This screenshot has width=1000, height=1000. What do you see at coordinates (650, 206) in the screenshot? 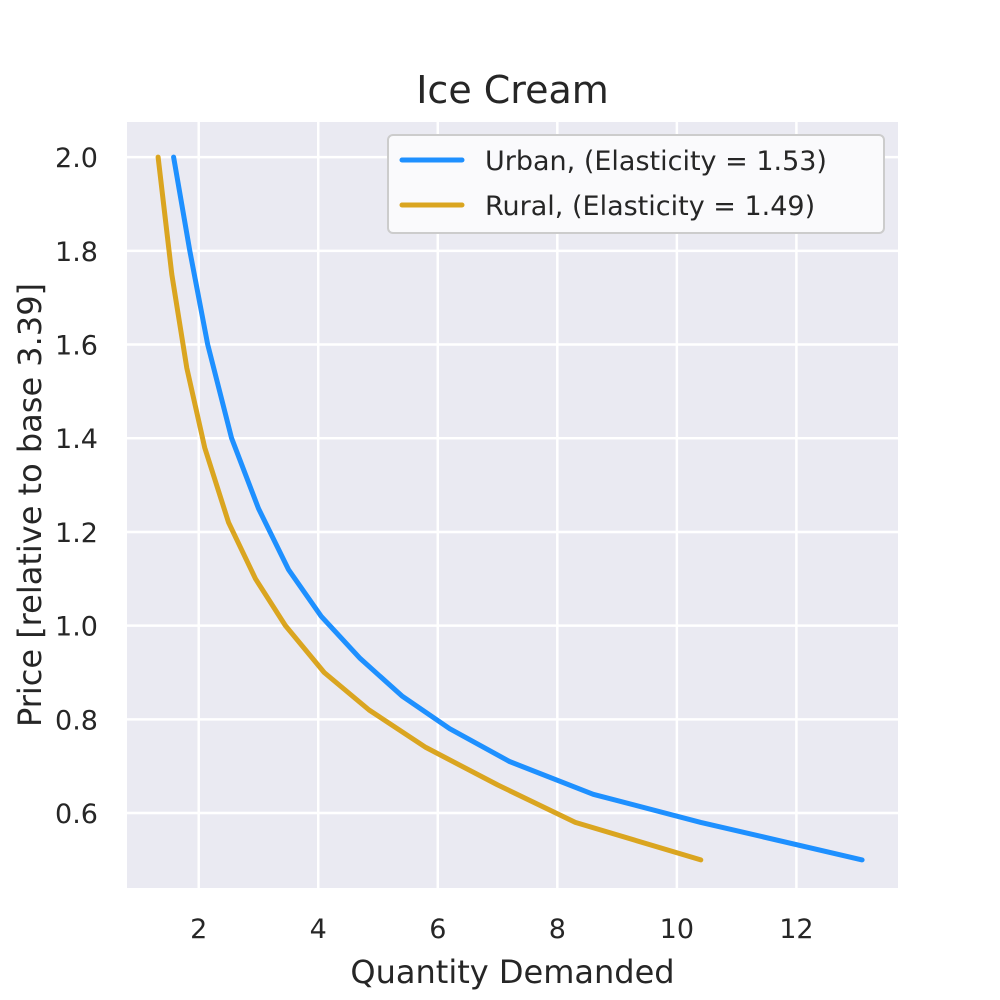
I see `legend-label-rural: Rural, (Elasticity = 1.49)` at bounding box center [650, 206].